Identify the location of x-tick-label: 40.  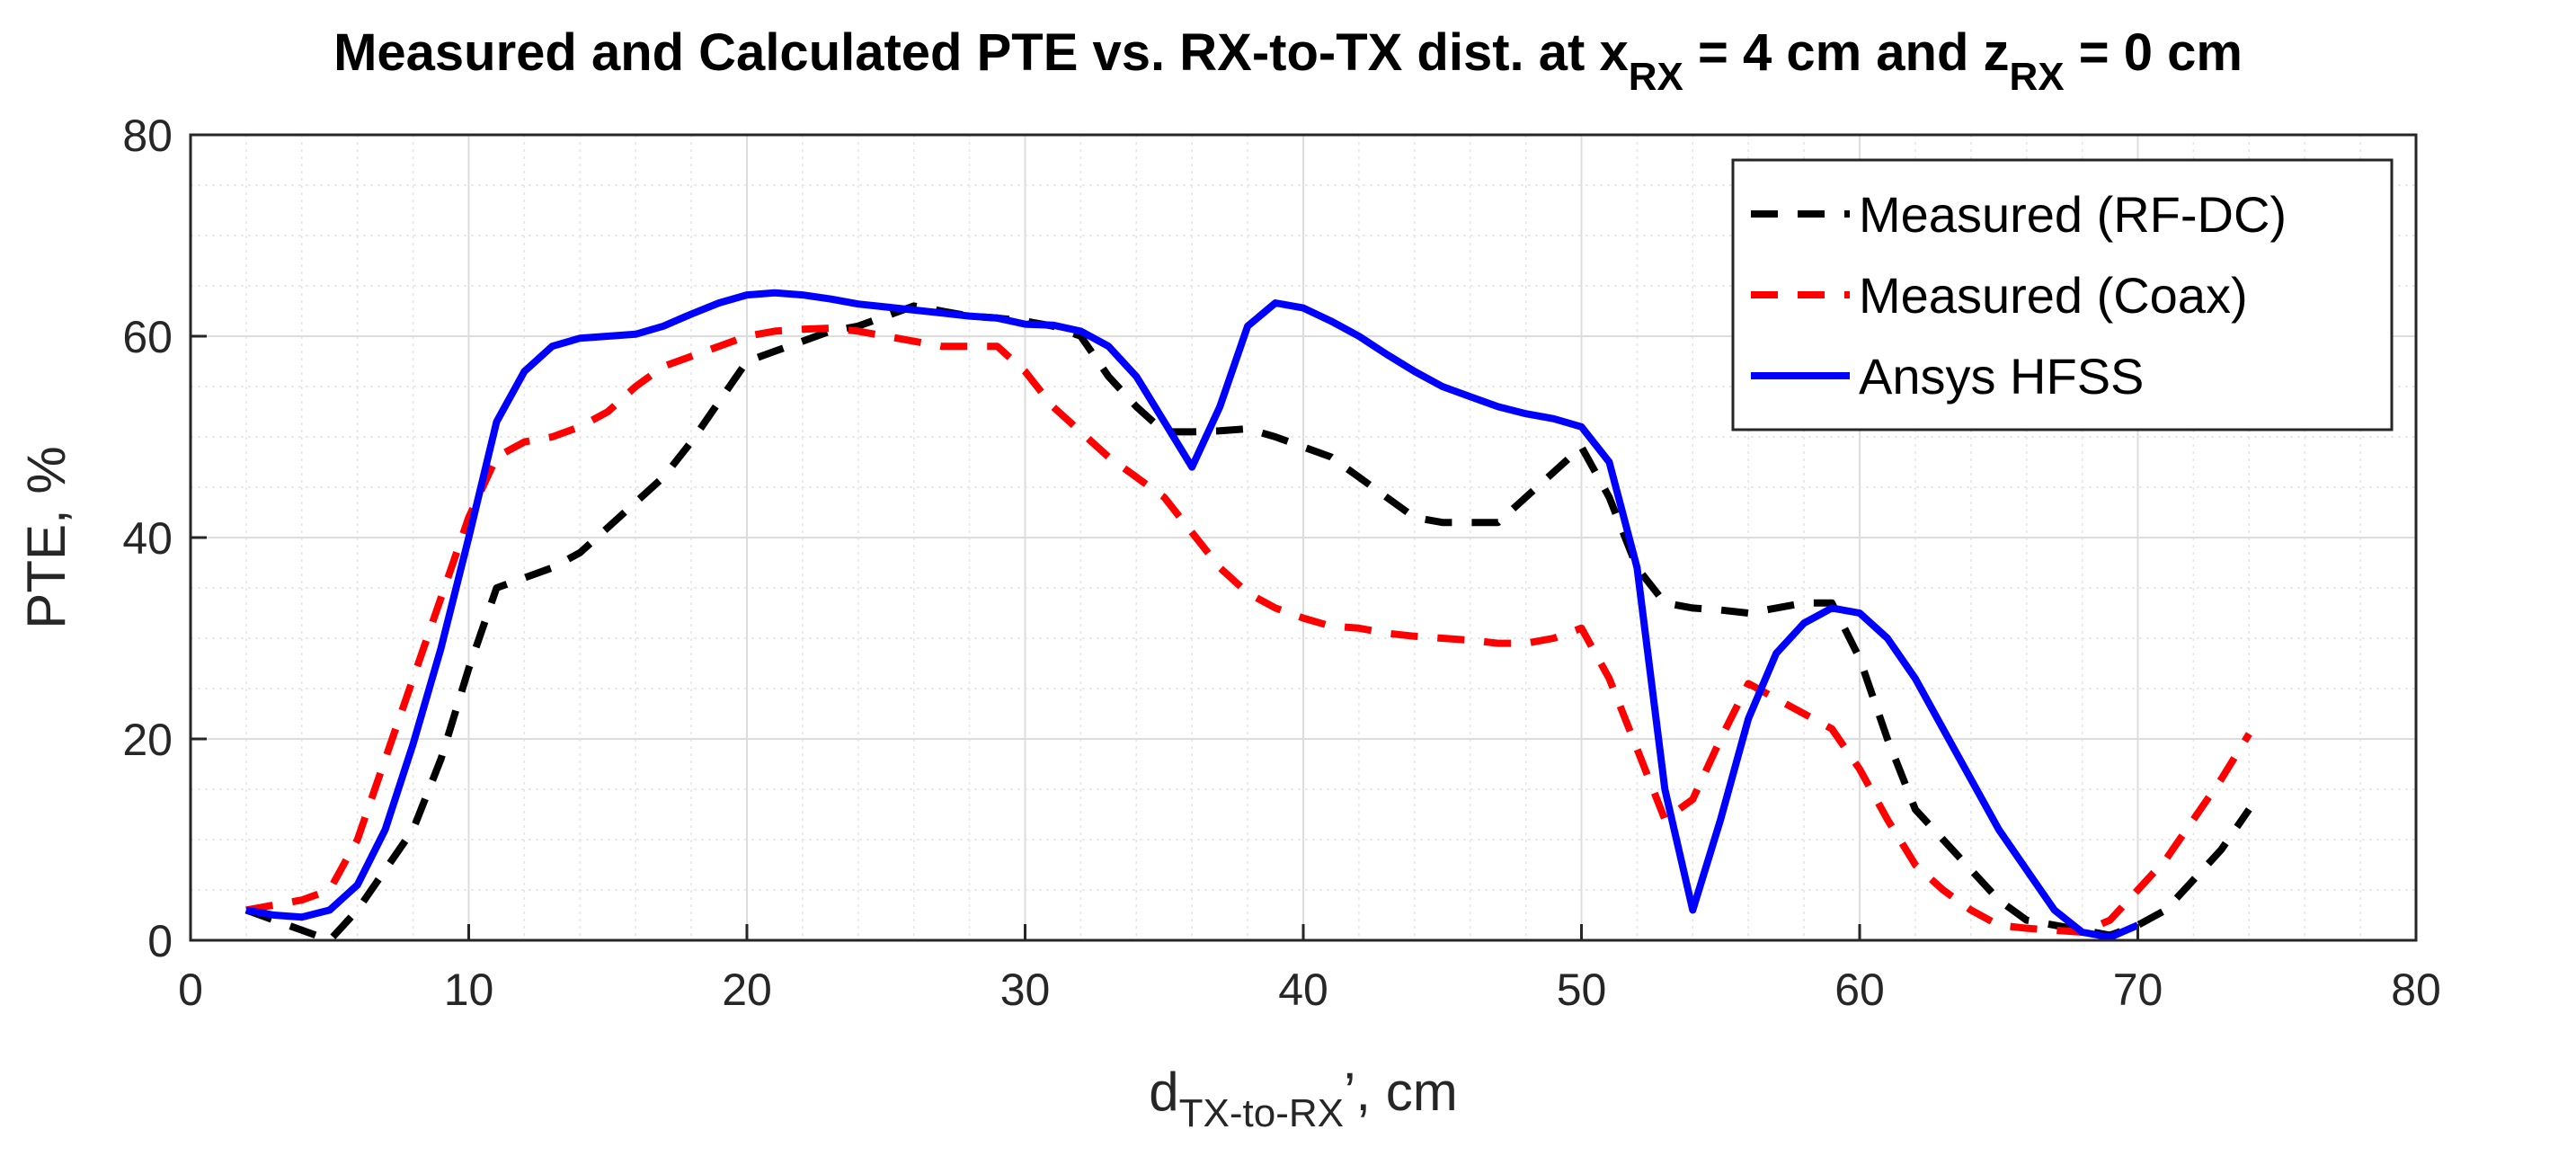
(1303, 990).